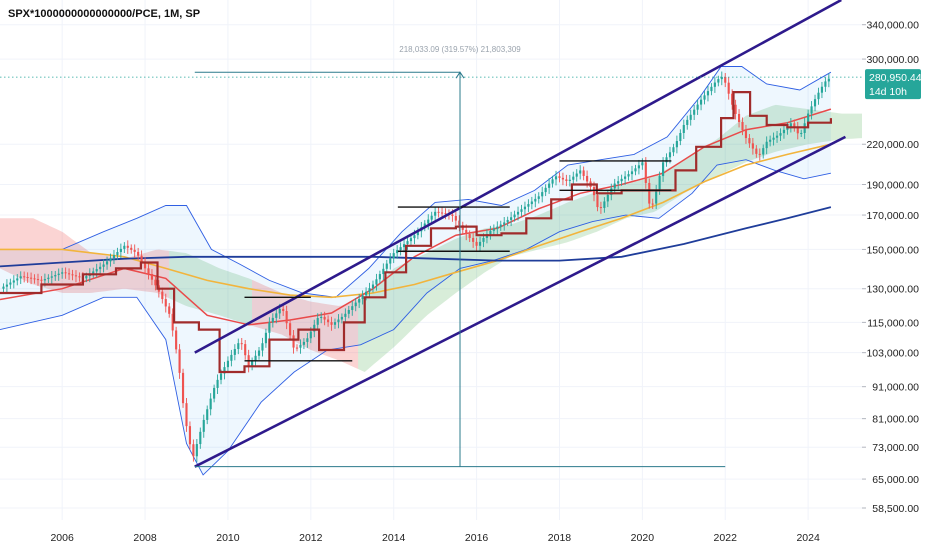 The height and width of the screenshot is (550, 932). I want to click on y-axis-tick-label: 340,000.00, so click(892, 26).